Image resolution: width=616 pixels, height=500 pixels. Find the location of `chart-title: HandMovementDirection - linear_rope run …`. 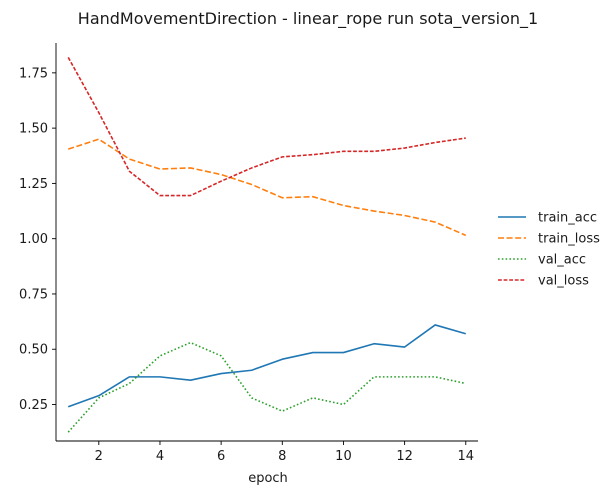

chart-title: HandMovementDirection - linear_rope run … is located at coordinates (308, 19).